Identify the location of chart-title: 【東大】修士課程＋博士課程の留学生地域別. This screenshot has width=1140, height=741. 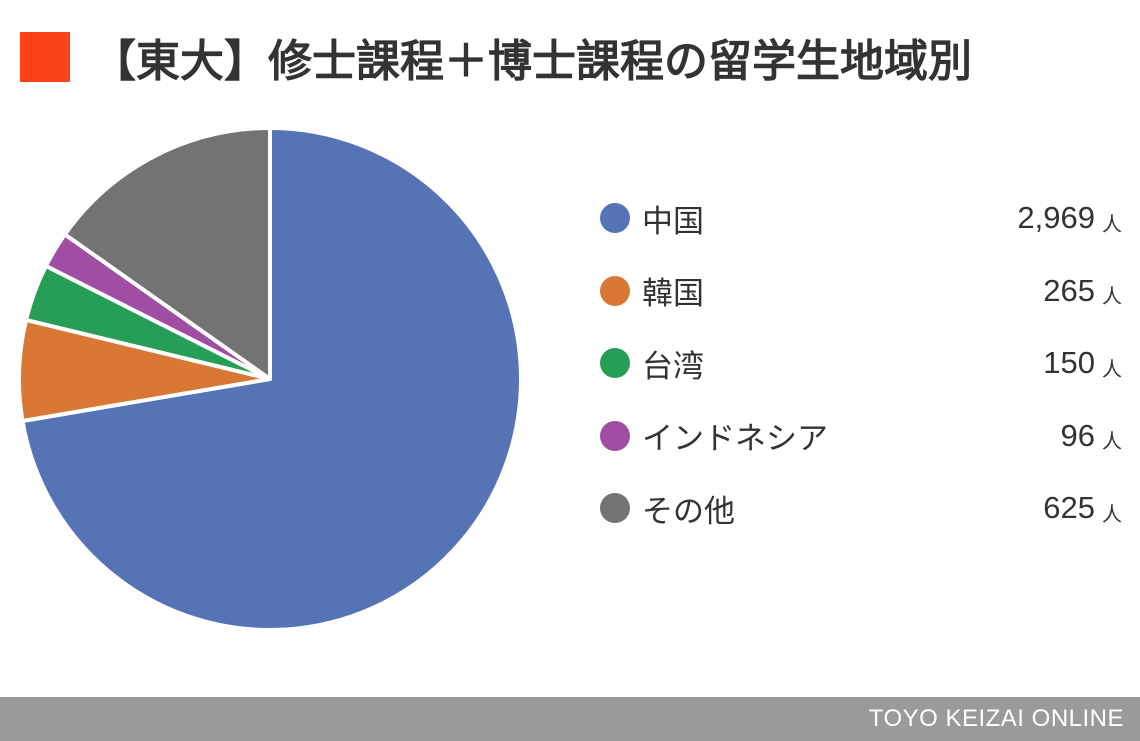
(532, 61).